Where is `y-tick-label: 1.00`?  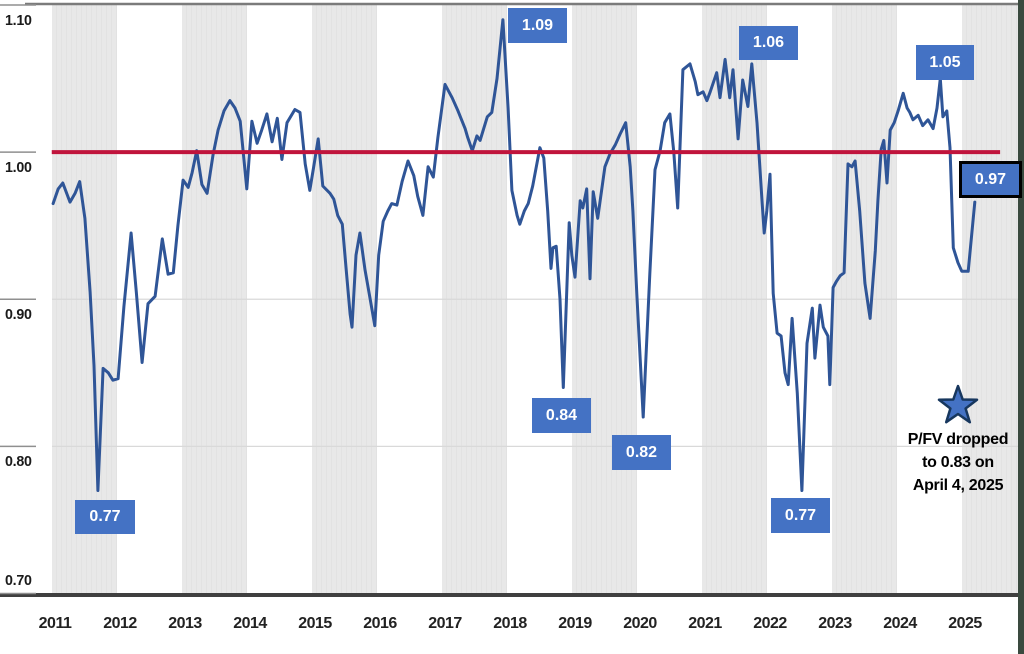 y-tick-label: 1.00 is located at coordinates (18, 168).